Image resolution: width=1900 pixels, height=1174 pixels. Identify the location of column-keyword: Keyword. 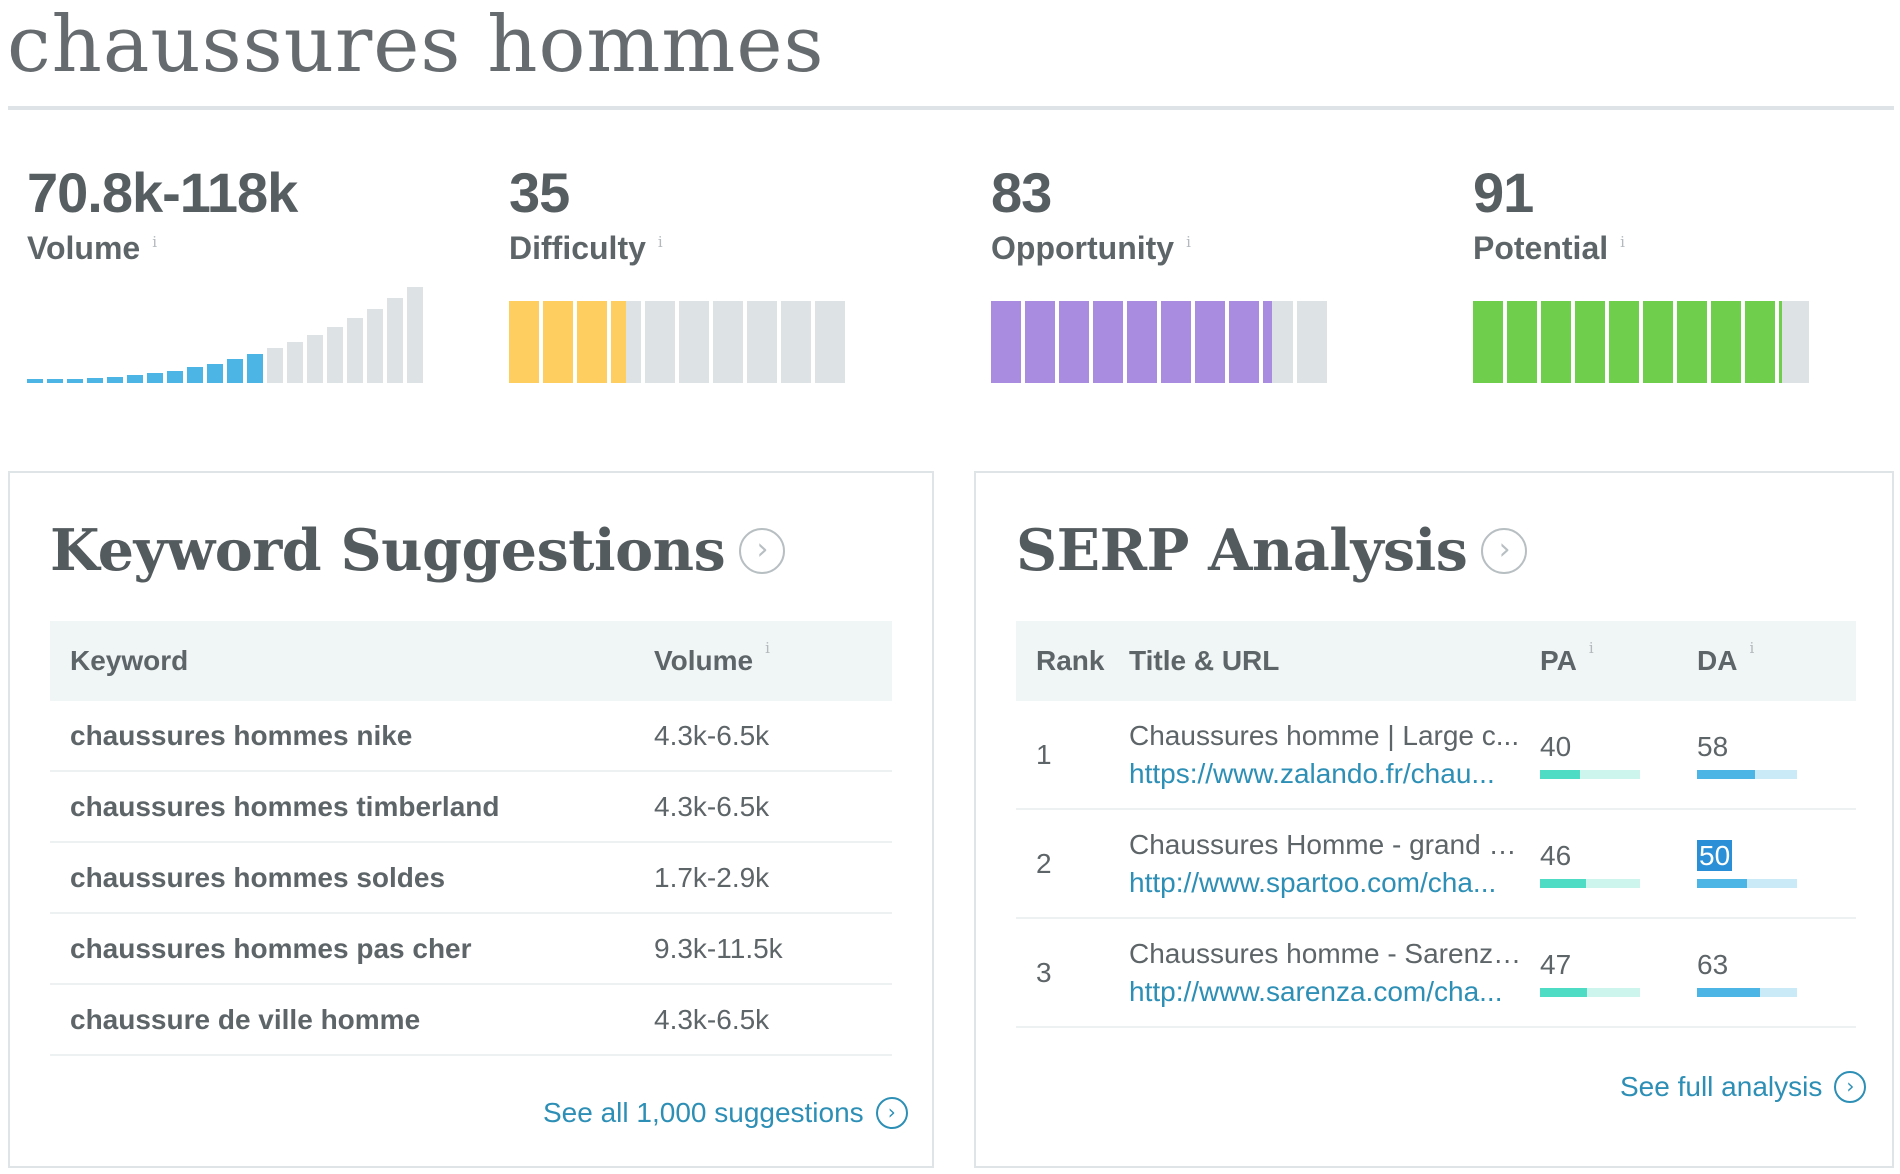
(129, 660).